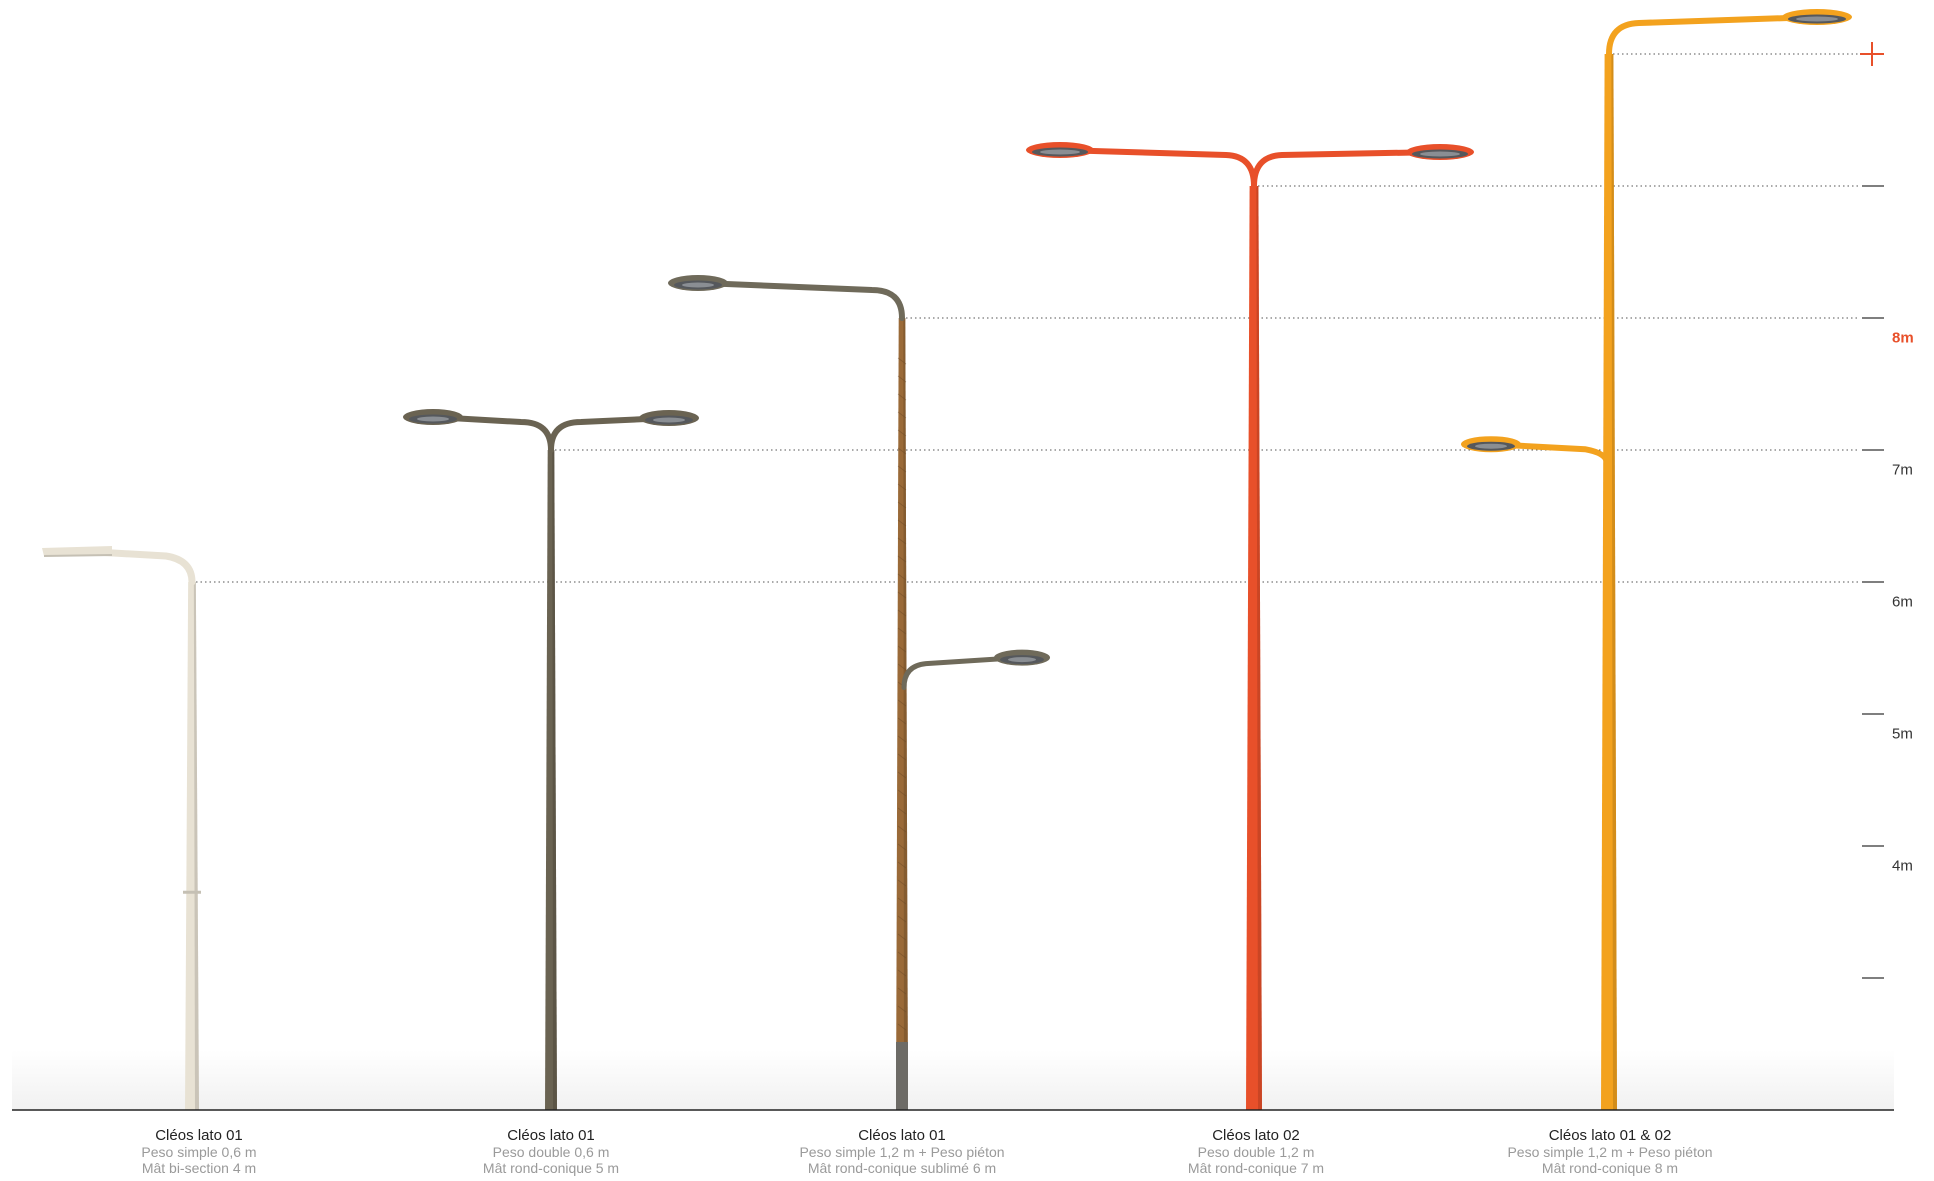  What do you see at coordinates (1872, 510) in the screenshot?
I see `height-scale` at bounding box center [1872, 510].